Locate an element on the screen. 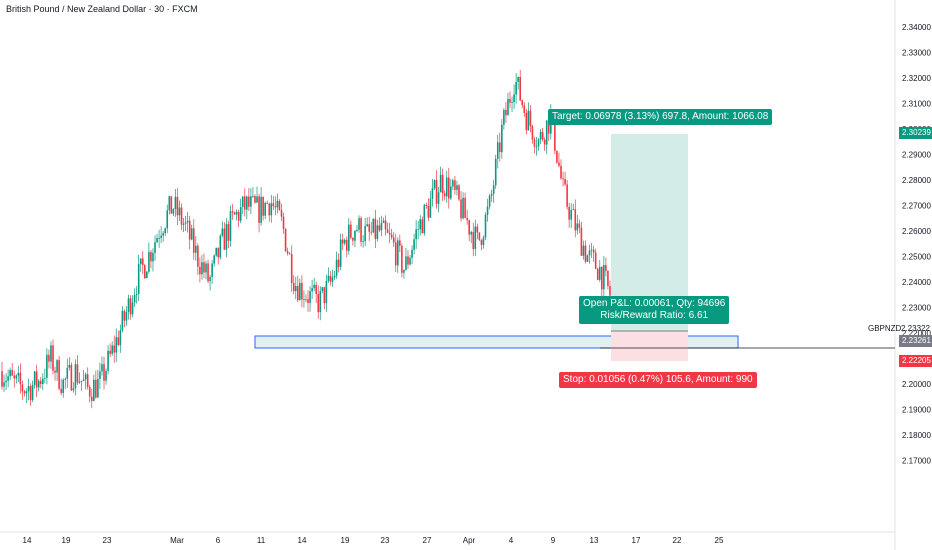 Image resolution: width=932 pixels, height=550 pixels. date-tick-label: Apr is located at coordinates (469, 540).